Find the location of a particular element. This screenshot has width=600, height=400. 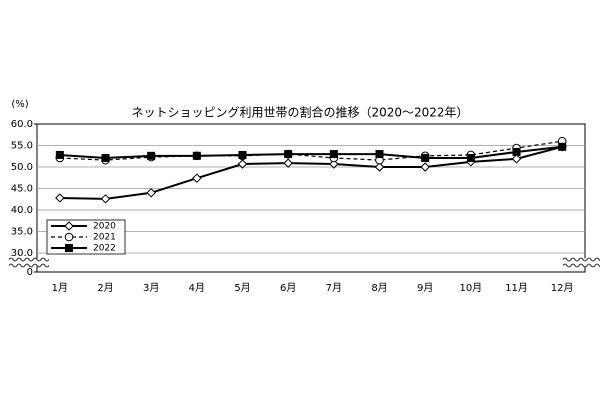

x-tick-label: 10月 is located at coordinates (470, 288).